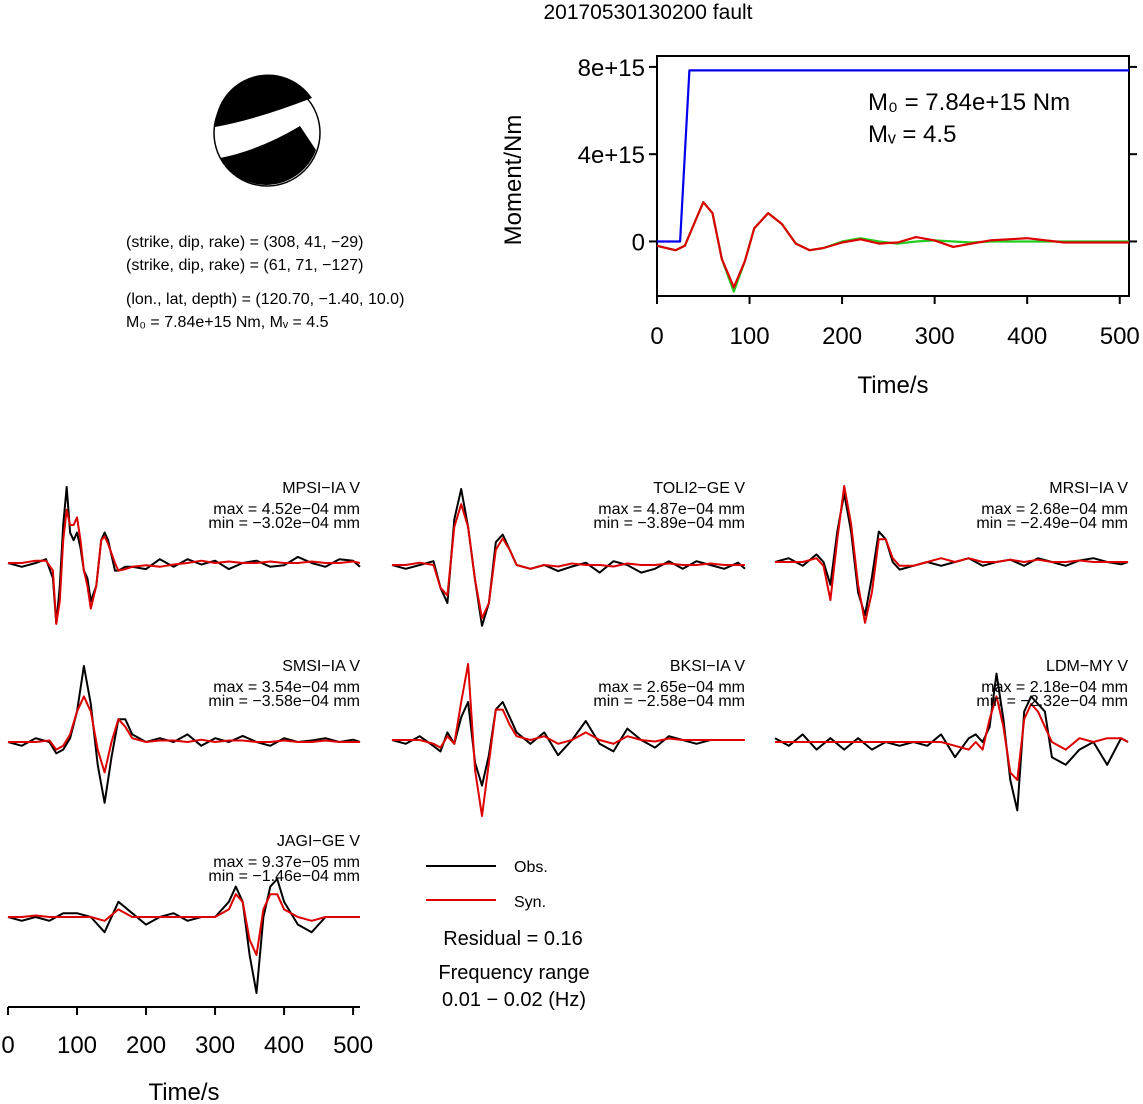  I want to click on waveform-xtick-label: 200, so click(146, 1045).